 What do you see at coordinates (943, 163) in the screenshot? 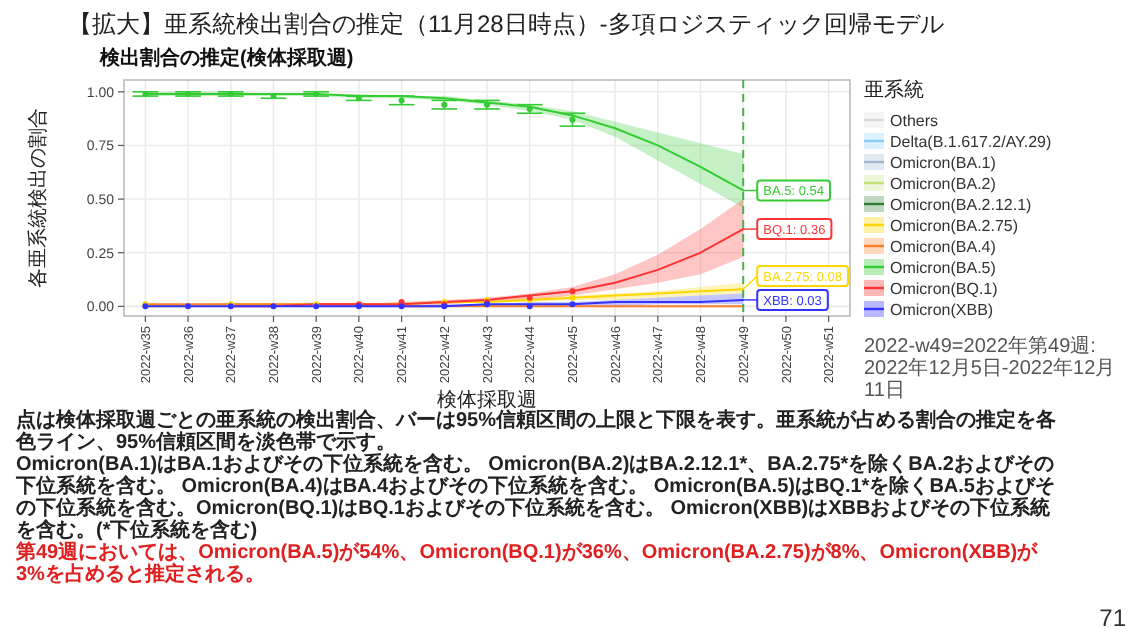
I see `legend-label: Omicron(BA.1)` at bounding box center [943, 163].